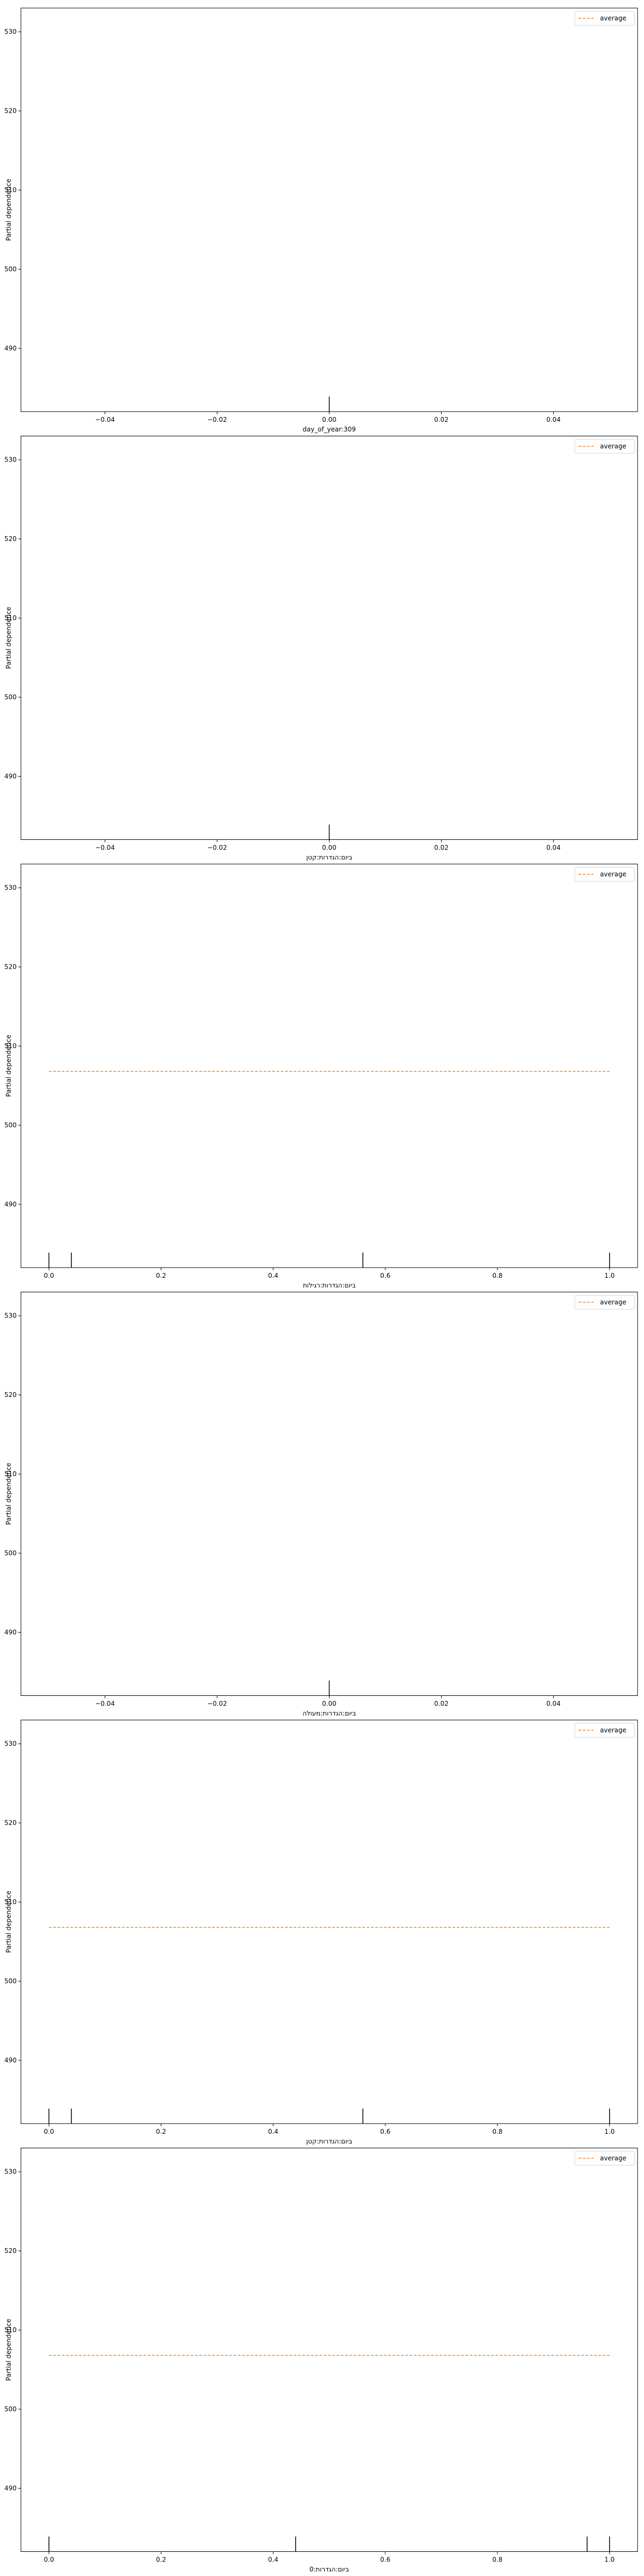  Describe the element at coordinates (329, 1285) in the screenshot. I see `x-axis-label: ביום:הגדרות:רגילות` at that location.